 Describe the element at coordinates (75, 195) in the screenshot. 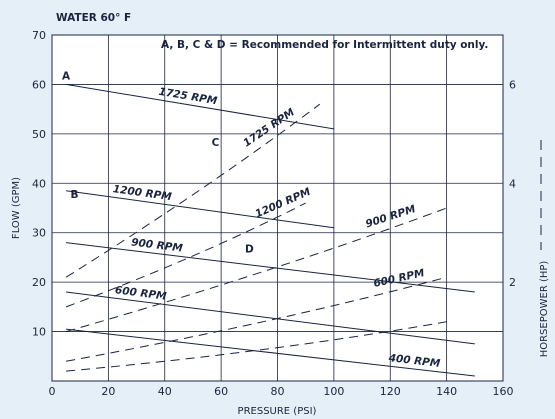

I see `duty-point-letter: B` at that location.